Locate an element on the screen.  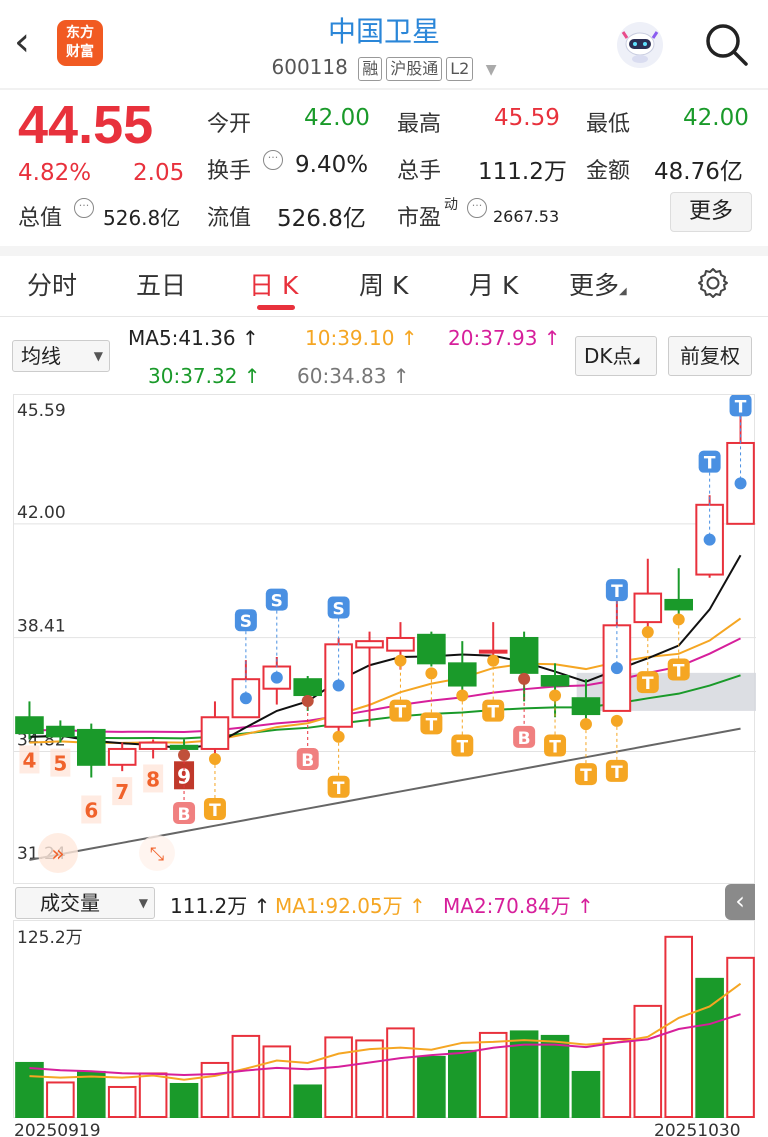
dk-number: 5 is located at coordinates (60, 764).